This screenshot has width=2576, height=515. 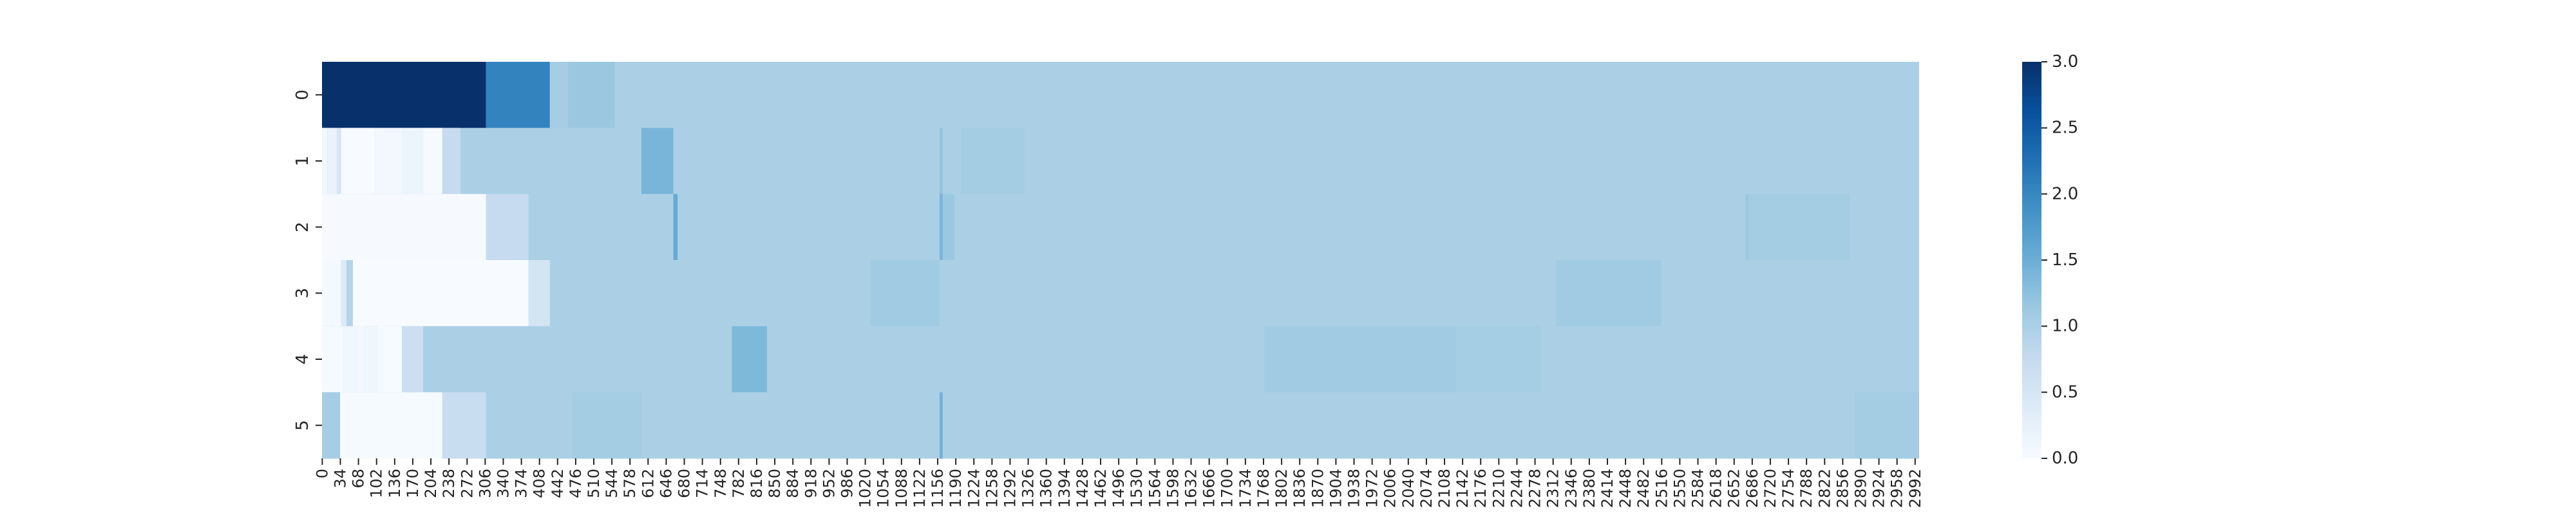 What do you see at coordinates (775, 484) in the screenshot?
I see `x-tick-label: 850` at bounding box center [775, 484].